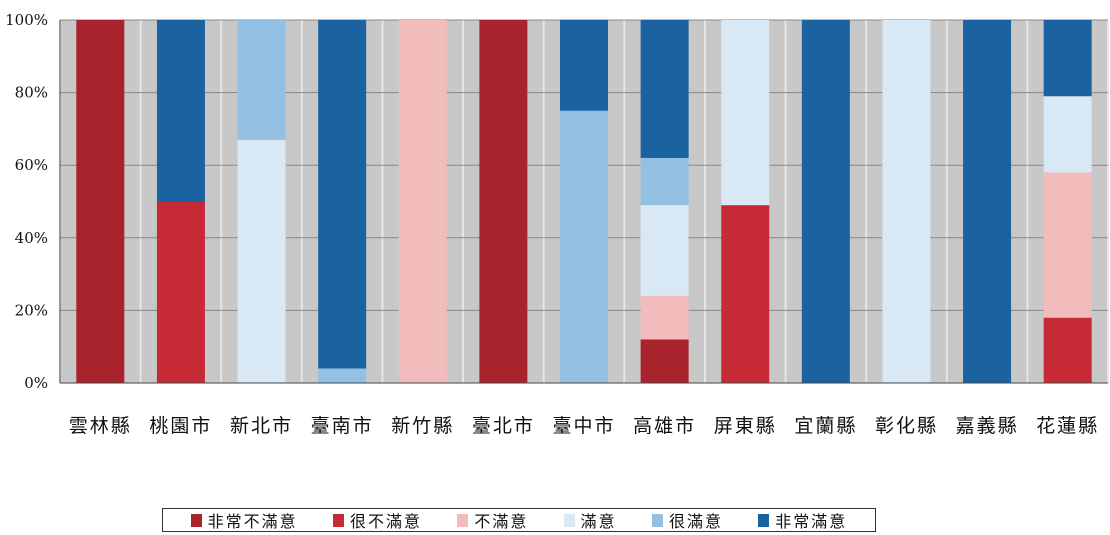 This screenshot has width=1110, height=535. What do you see at coordinates (501, 521) in the screenshot?
I see `legend-label: 不滿意` at bounding box center [501, 521].